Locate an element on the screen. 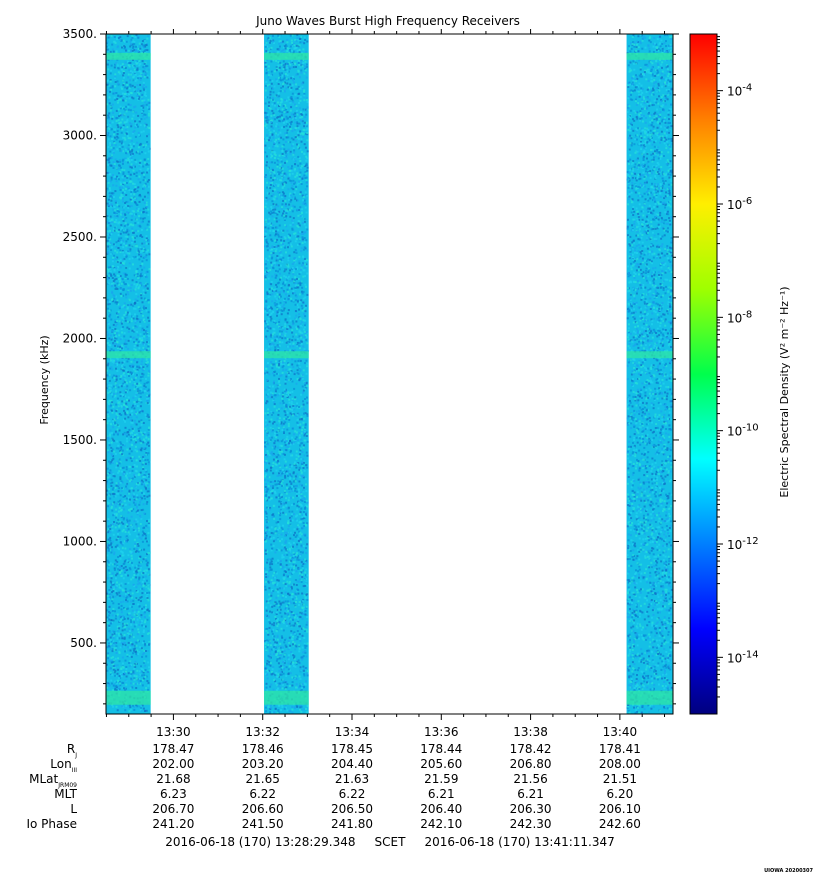 This screenshot has width=815, height=880. y-axis-label: Frequency (kHz) is located at coordinates (44, 379).